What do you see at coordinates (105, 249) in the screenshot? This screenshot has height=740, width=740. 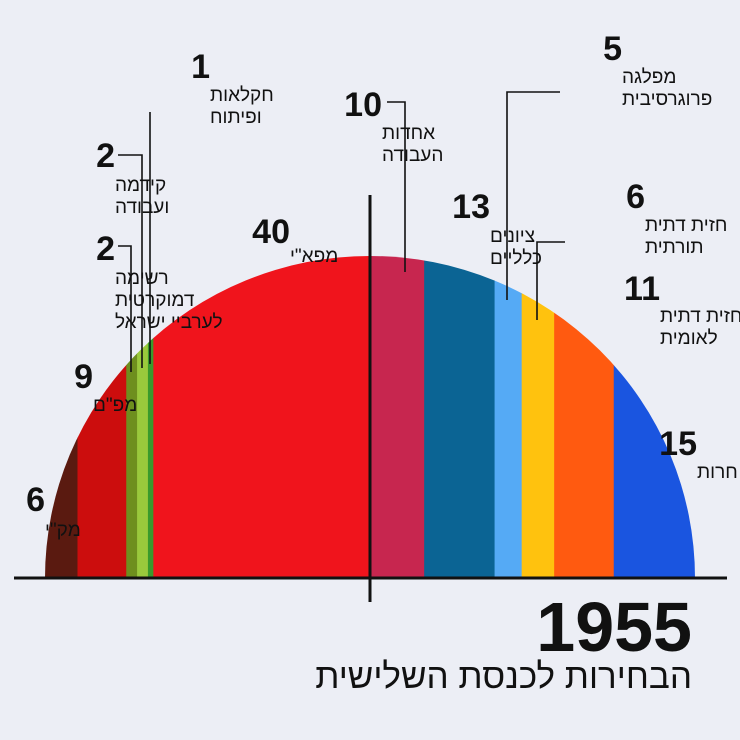 I see `seat-count-2: 2` at bounding box center [105, 249].